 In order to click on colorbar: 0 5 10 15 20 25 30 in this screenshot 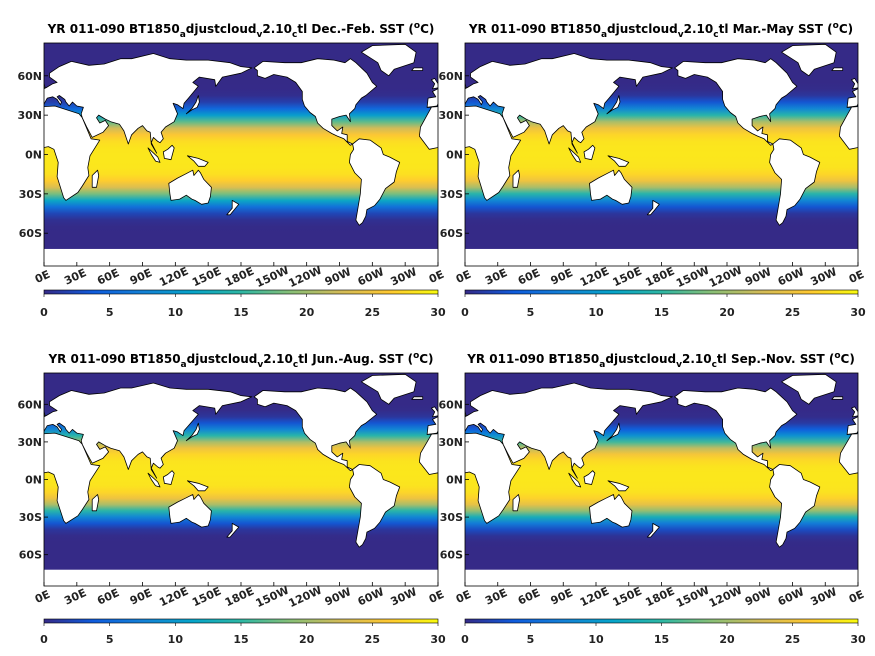, I will do `click(663, 304)`.